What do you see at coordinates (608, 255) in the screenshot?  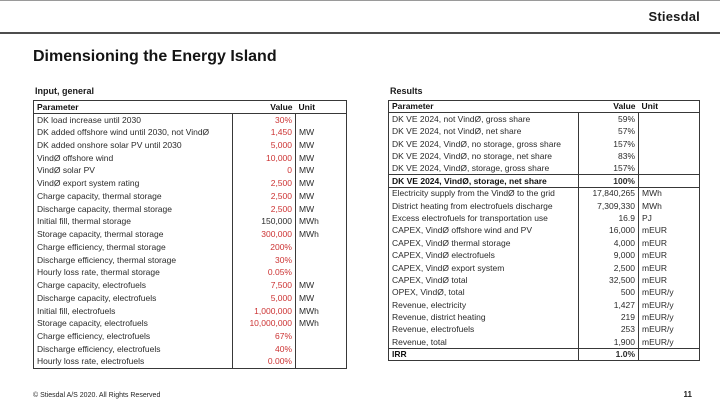 I see `value-cell: 9,000` at bounding box center [608, 255].